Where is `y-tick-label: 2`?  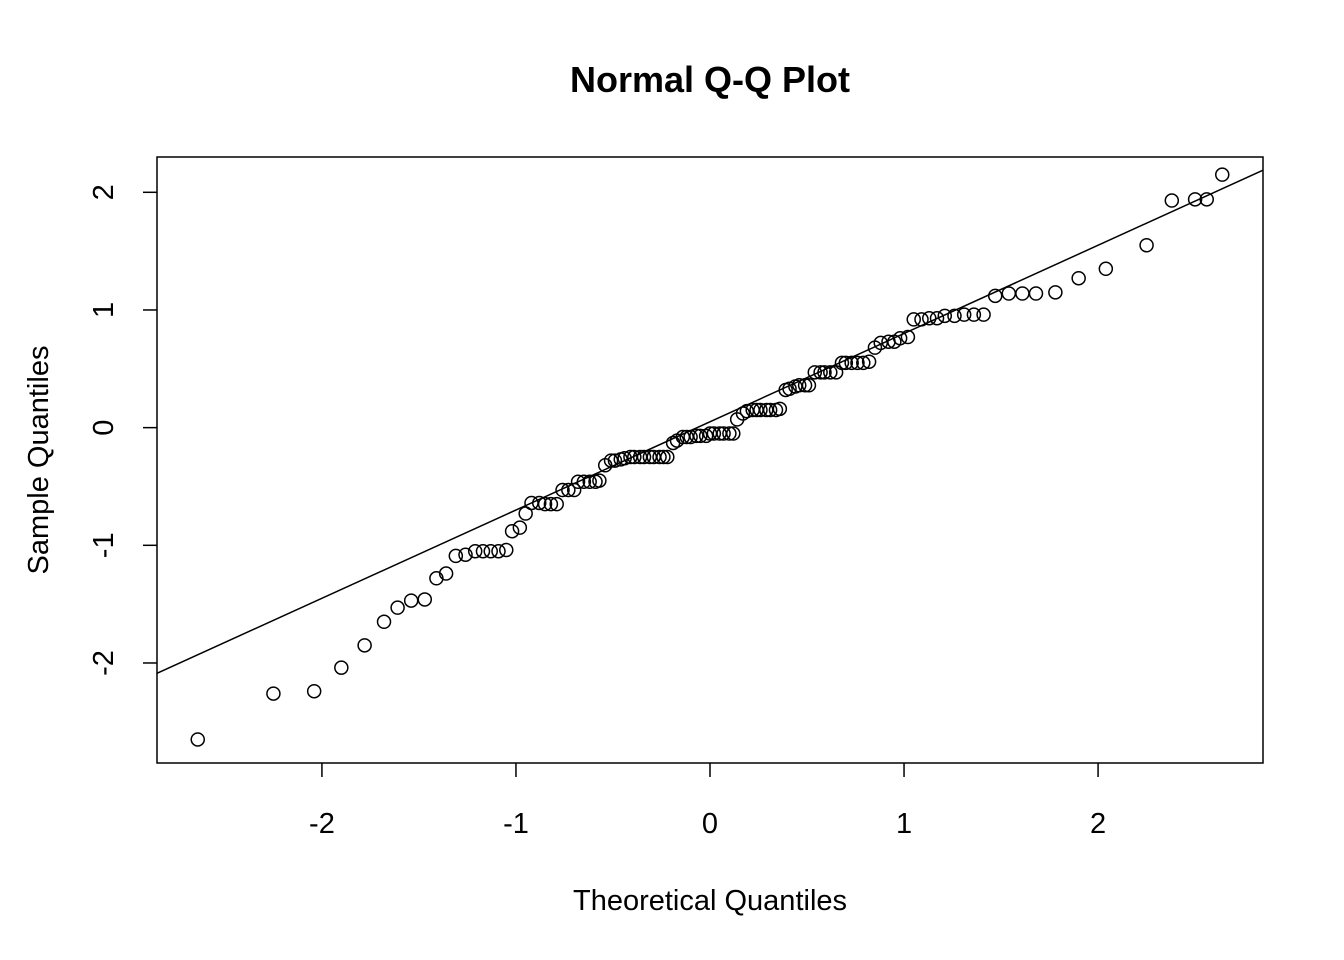
y-tick-label: 2 is located at coordinates (104, 192).